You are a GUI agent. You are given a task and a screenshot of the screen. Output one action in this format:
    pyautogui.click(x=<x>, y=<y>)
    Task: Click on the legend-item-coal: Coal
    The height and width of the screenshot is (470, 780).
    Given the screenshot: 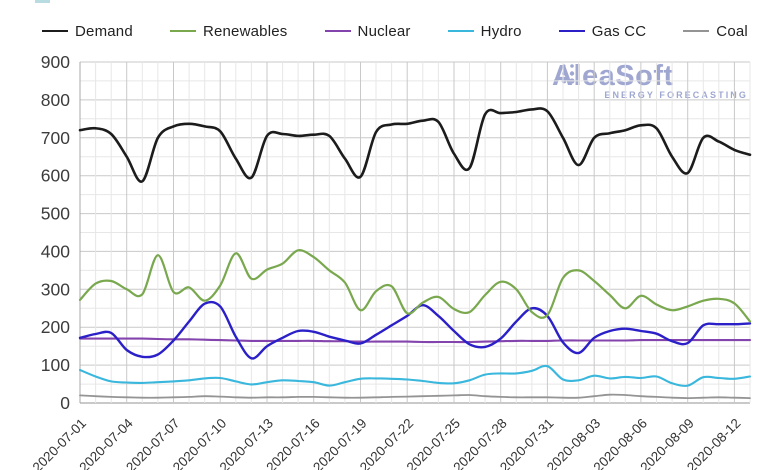 What is the action you would take?
    pyautogui.click(x=715, y=31)
    